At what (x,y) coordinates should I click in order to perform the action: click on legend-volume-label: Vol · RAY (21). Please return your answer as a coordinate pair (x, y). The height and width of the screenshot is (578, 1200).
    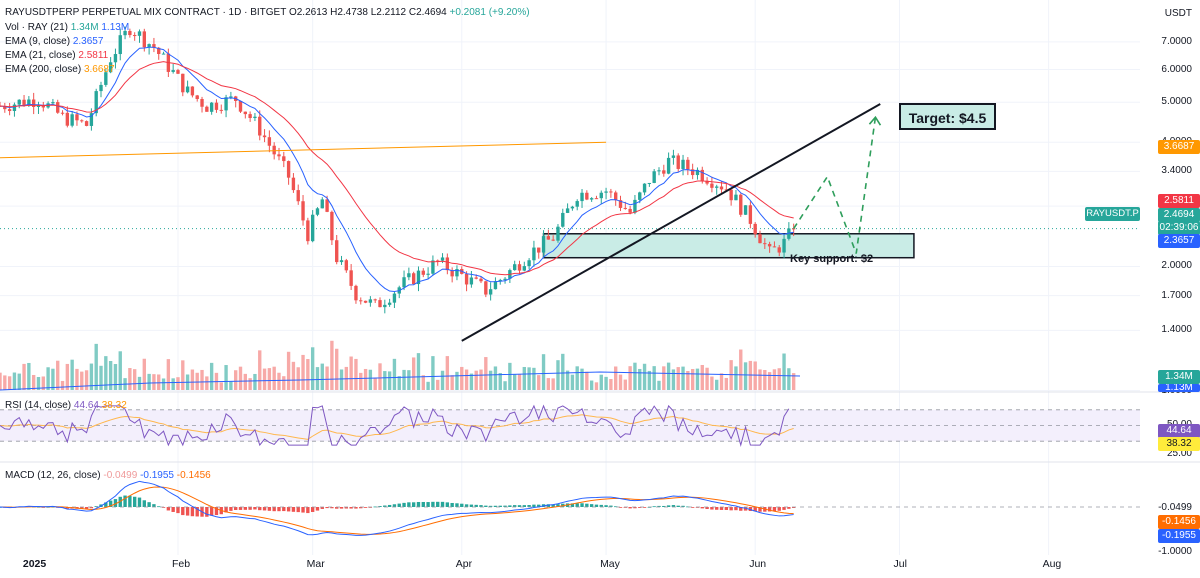
    Looking at the image, I should click on (36, 27).